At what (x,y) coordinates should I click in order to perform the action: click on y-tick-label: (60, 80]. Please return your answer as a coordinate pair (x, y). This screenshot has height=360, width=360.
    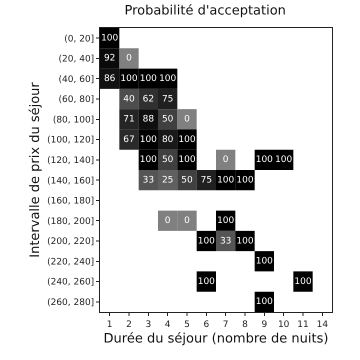
    Looking at the image, I should click on (76, 100).